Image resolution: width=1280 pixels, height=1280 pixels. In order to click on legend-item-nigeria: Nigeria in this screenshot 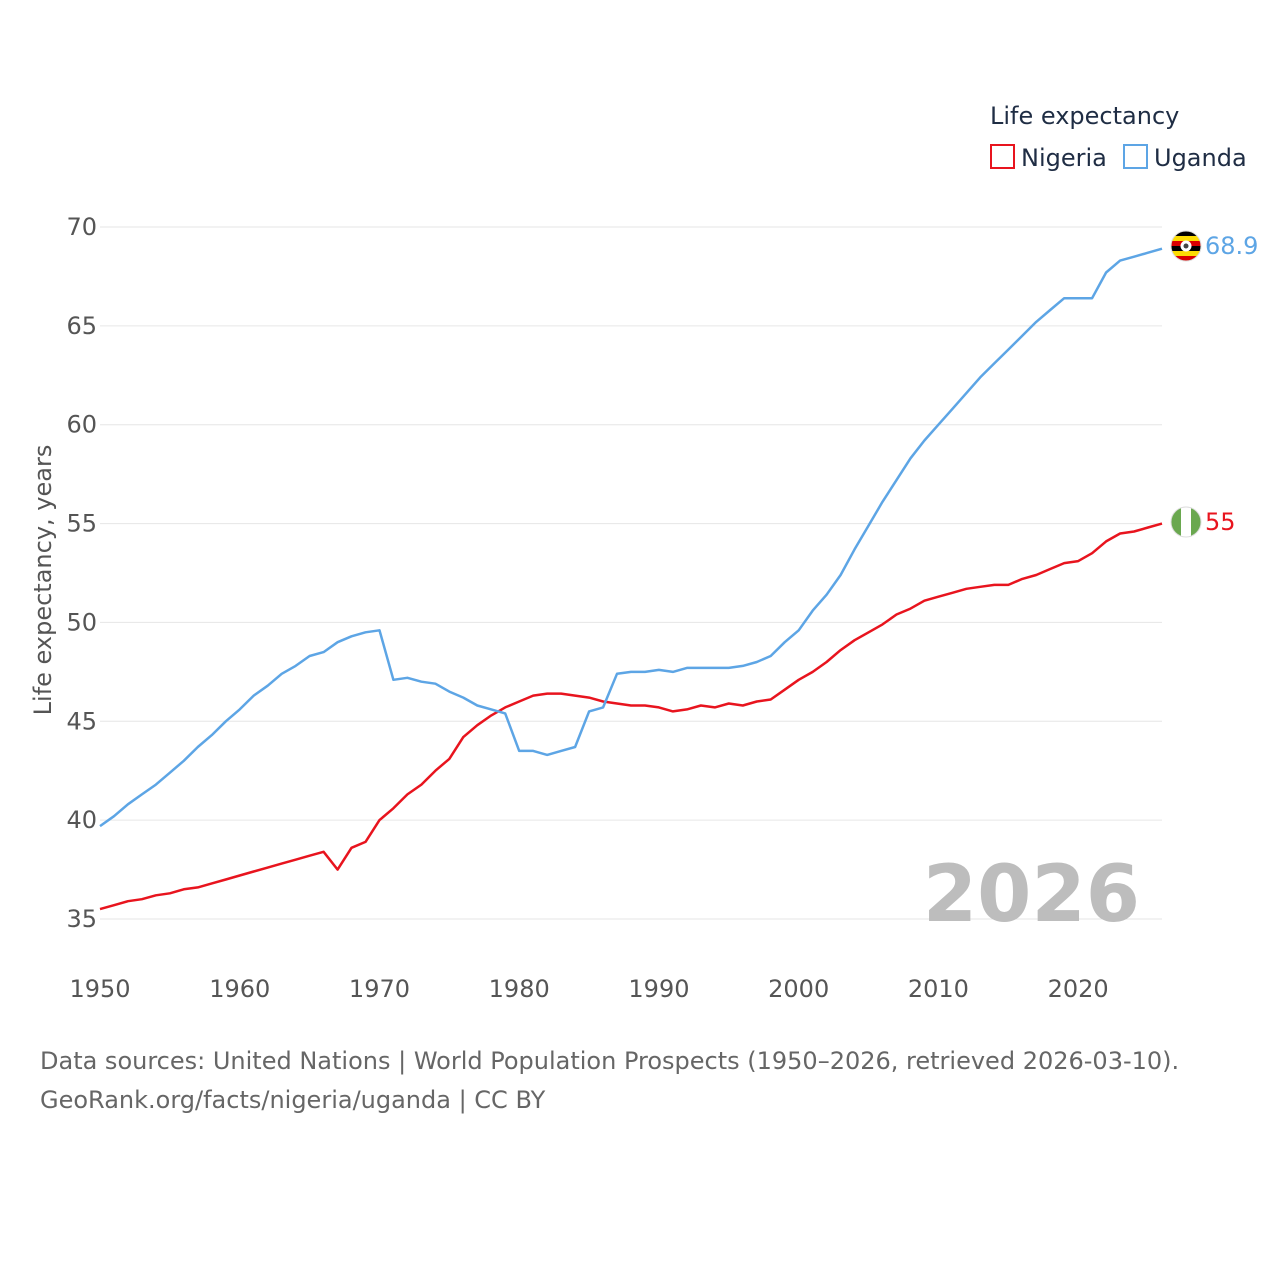, I will do `click(1048, 158)`.